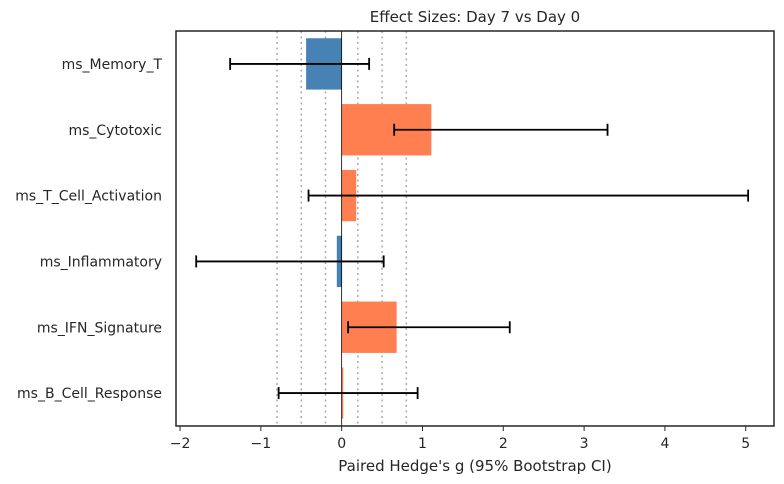 This screenshot has width=784, height=484. Describe the element at coordinates (528, 195) in the screenshot. I see `error-bar-ms_T_Cell_Activation` at that location.